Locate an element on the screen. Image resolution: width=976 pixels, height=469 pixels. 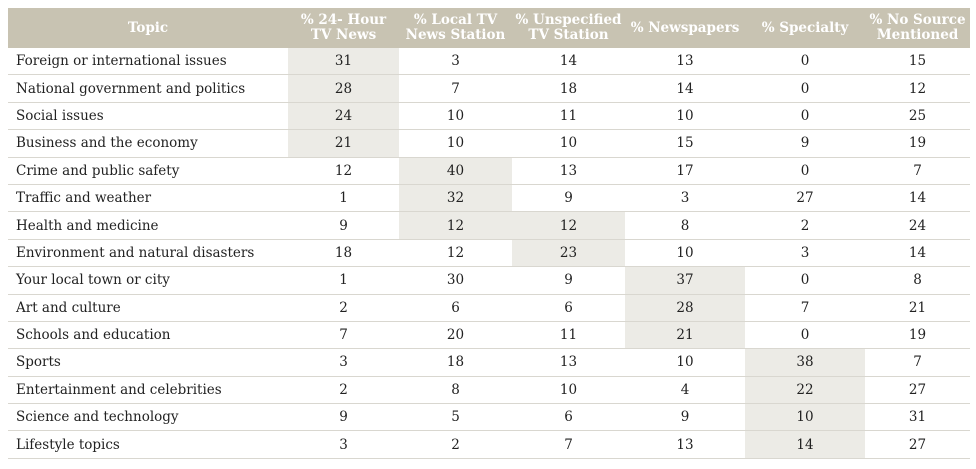
cell-value: 40 is located at coordinates (455, 171).